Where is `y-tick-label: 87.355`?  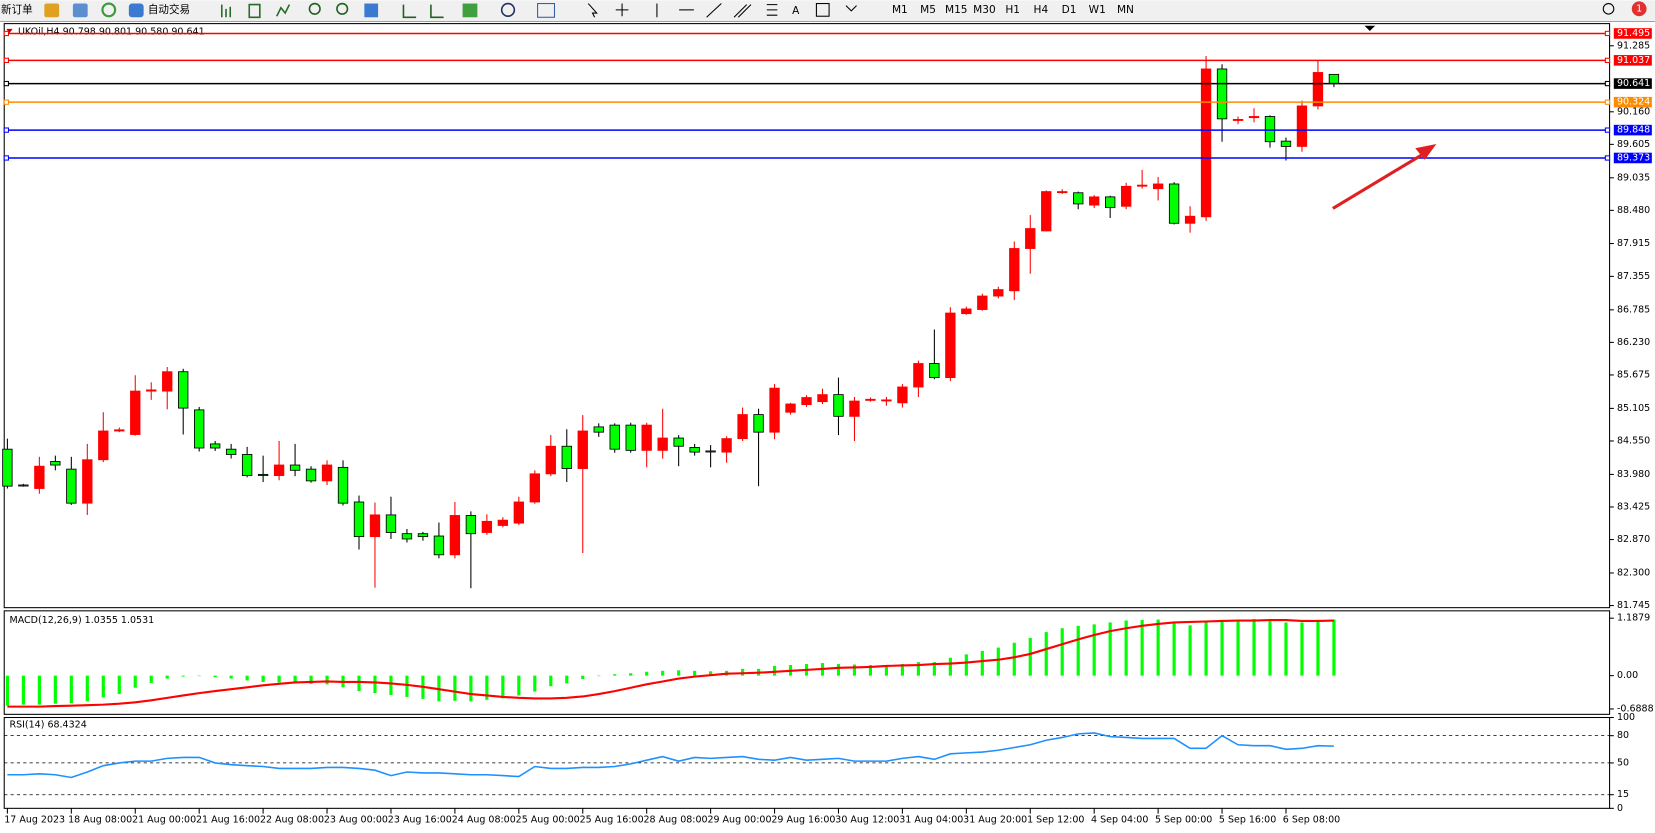
y-tick-label: 87.355 is located at coordinates (1633, 276).